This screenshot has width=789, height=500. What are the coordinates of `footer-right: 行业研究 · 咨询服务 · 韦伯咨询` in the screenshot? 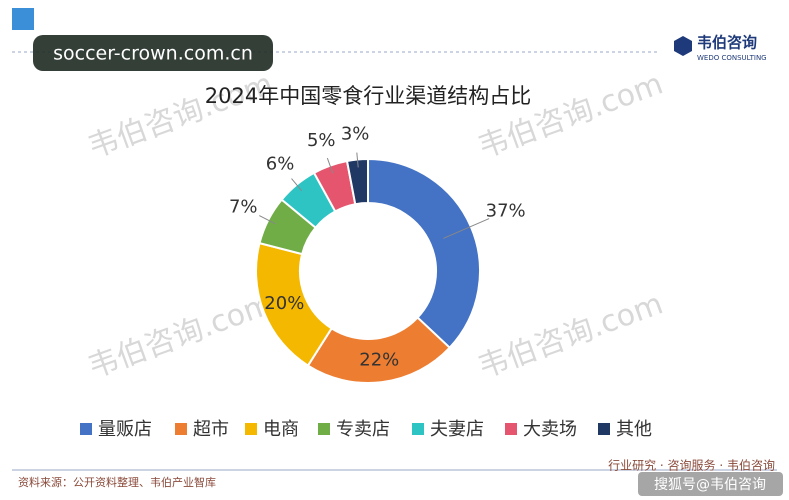 It's located at (691, 465).